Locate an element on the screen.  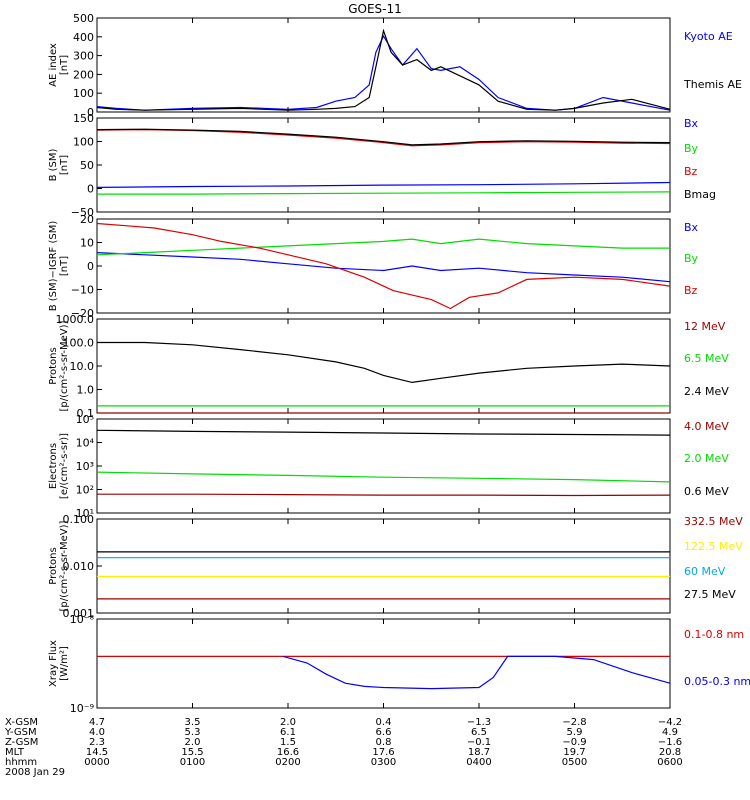
y-axis-label: AE index is located at coordinates (53, 65).